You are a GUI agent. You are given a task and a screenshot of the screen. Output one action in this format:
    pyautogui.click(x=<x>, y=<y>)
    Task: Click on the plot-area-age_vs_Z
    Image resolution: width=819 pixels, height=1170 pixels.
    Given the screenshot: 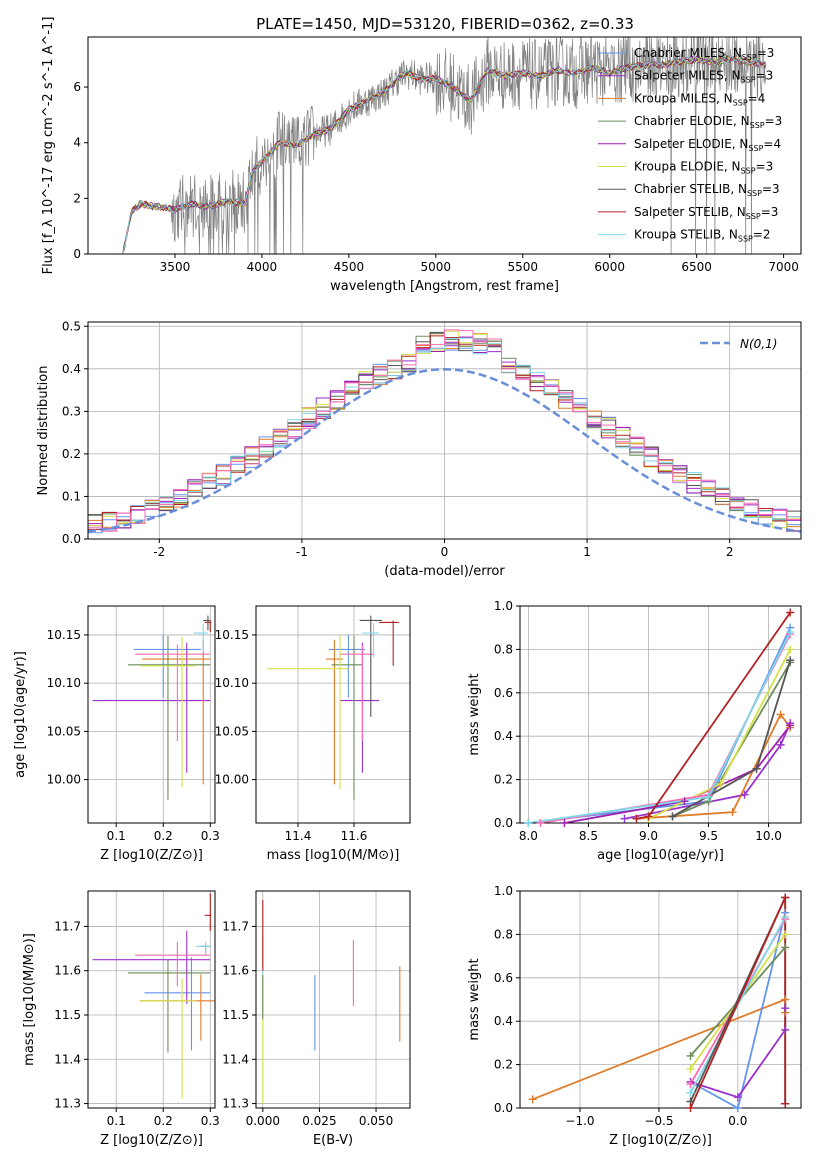 What is the action you would take?
    pyautogui.click(x=151, y=714)
    